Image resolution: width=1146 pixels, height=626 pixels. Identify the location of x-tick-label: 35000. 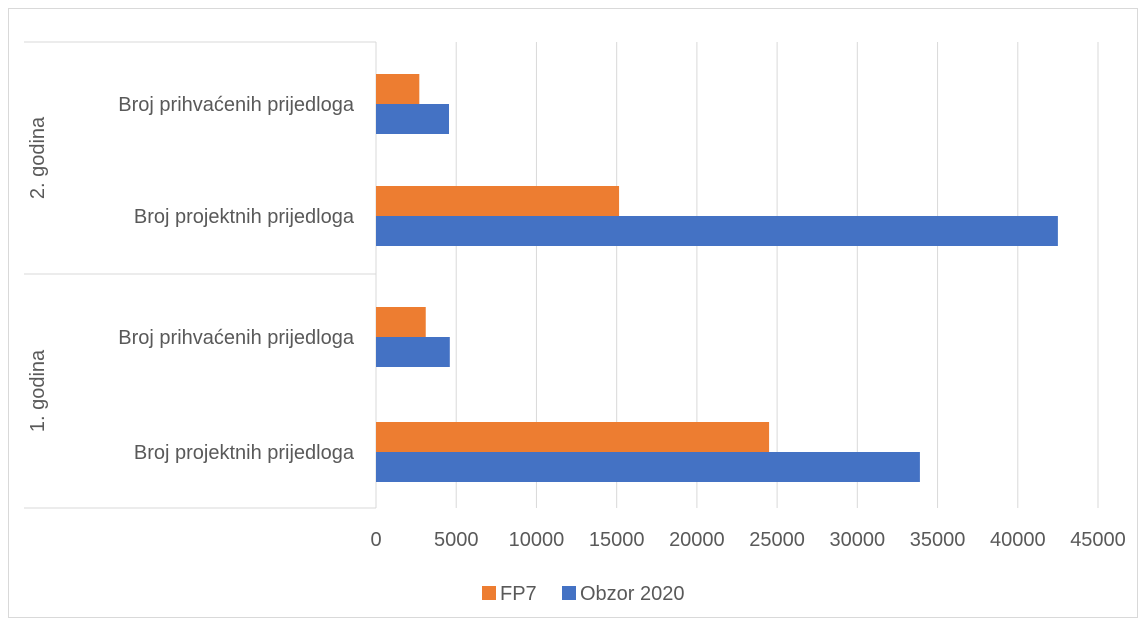
(938, 540).